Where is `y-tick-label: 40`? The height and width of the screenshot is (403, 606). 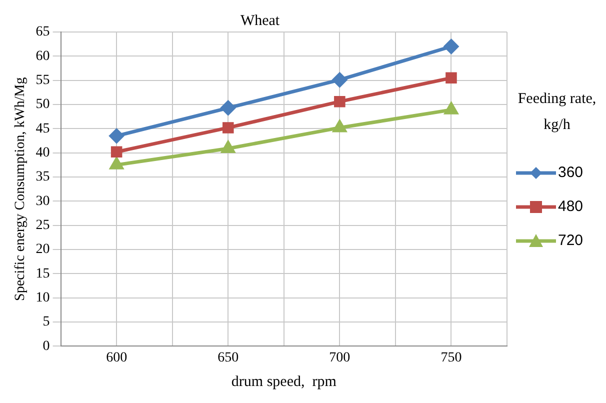
y-tick-label: 40 is located at coordinates (43, 153).